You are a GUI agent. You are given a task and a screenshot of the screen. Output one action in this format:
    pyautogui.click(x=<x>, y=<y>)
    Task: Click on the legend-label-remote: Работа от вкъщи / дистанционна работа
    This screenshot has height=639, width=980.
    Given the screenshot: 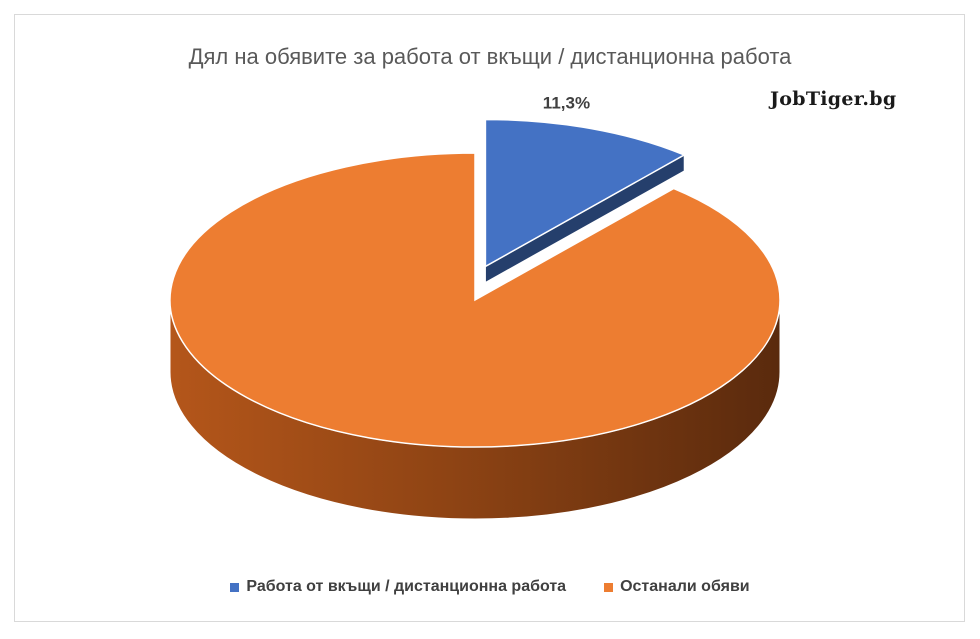 What is the action you would take?
    pyautogui.click(x=406, y=586)
    